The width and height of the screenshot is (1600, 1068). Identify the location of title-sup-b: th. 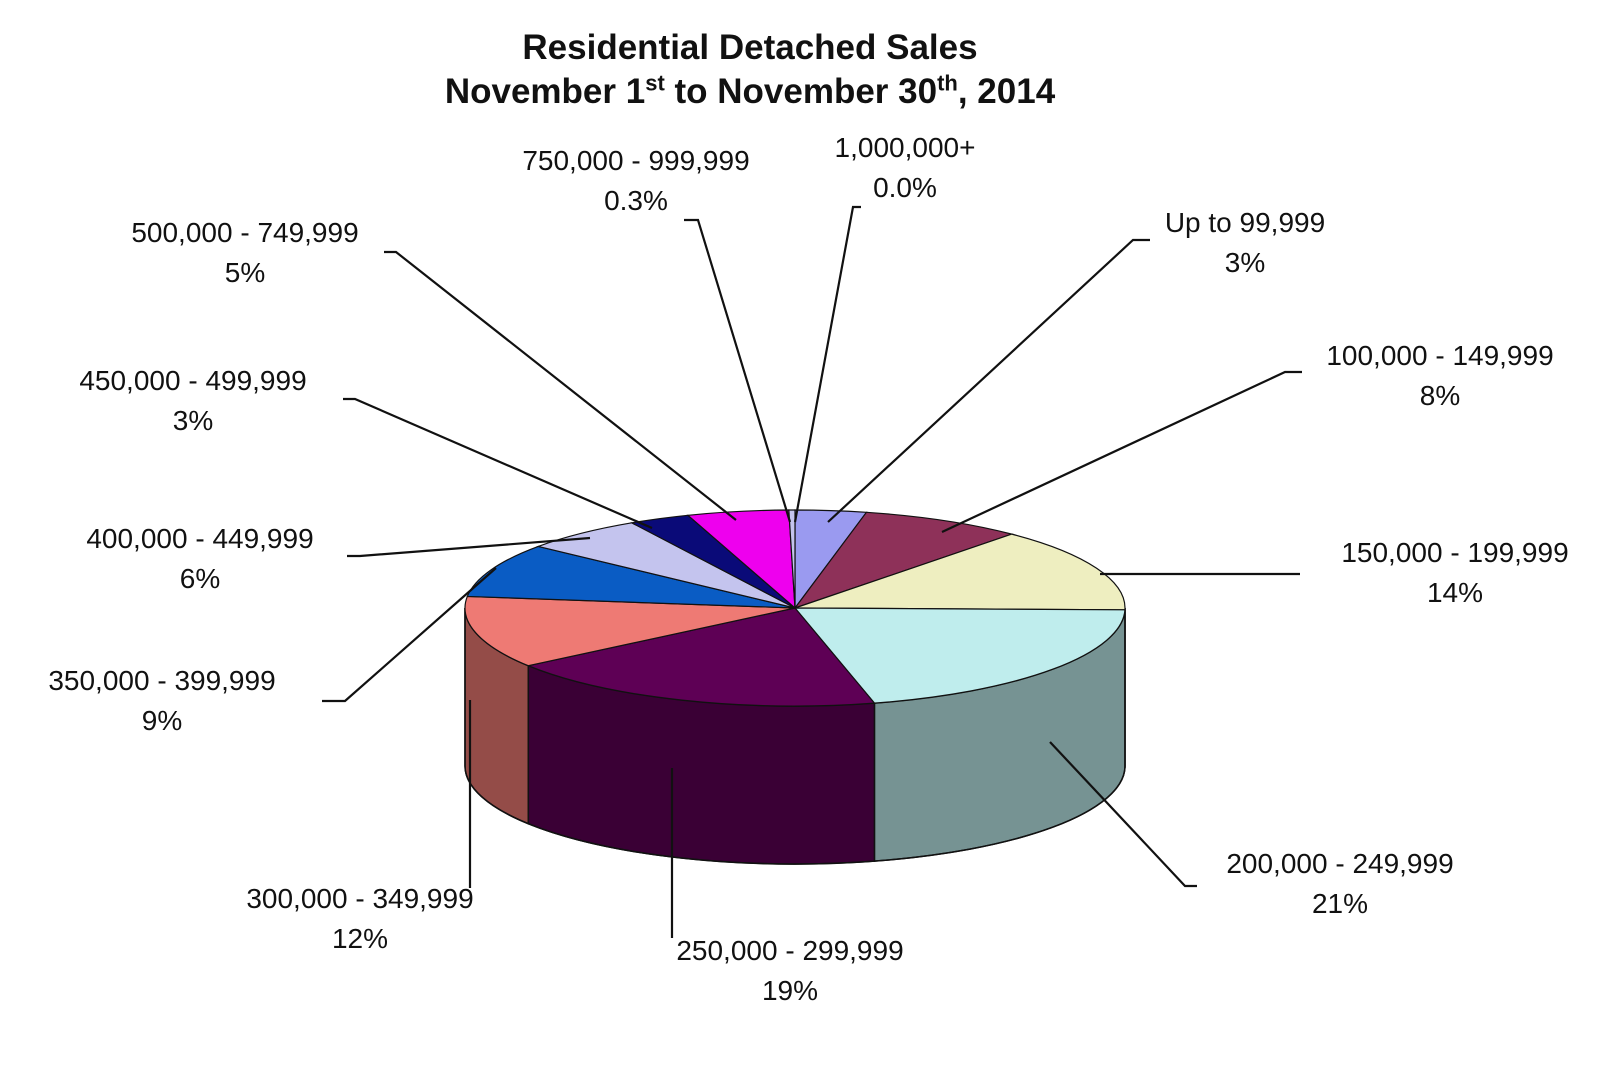
(947, 83).